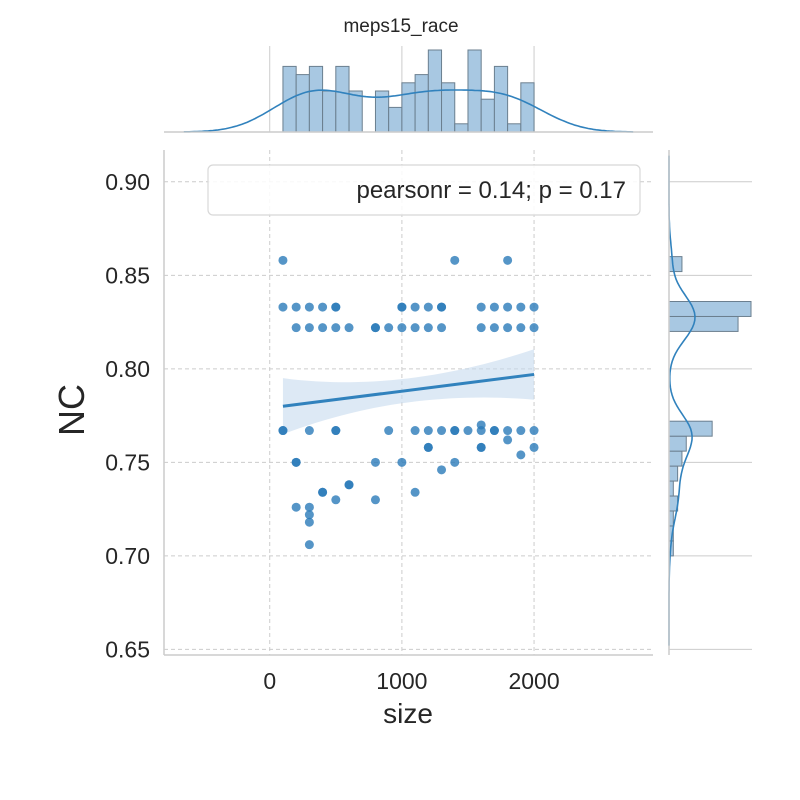 The height and width of the screenshot is (800, 800). What do you see at coordinates (127, 462) in the screenshot?
I see `y-tick-label: 0.75` at bounding box center [127, 462].